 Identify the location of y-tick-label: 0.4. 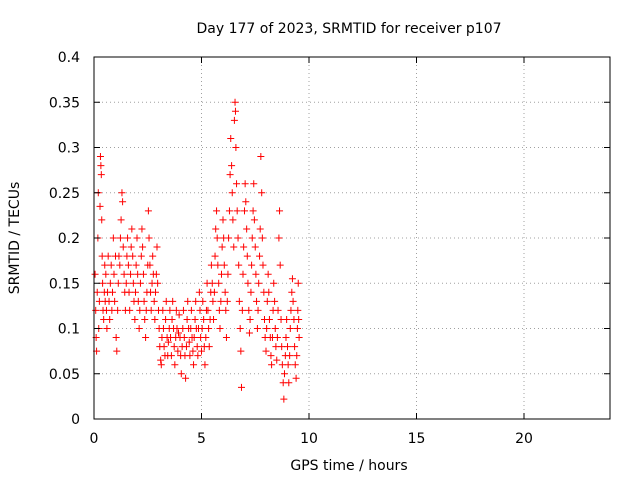
(69, 58).